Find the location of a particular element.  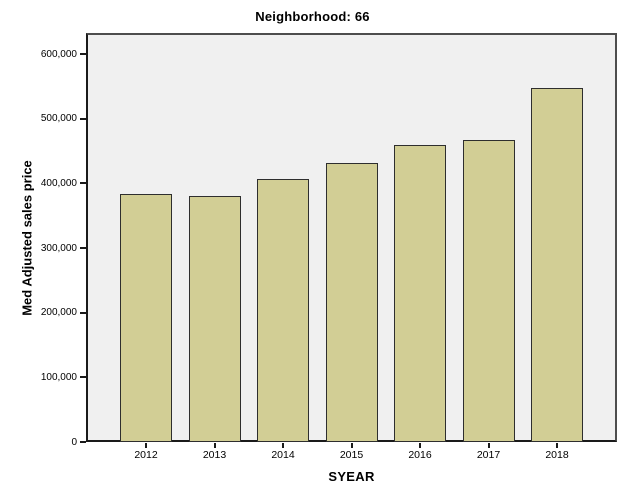

y-tick-label: 100,000 is located at coordinates (58, 377).